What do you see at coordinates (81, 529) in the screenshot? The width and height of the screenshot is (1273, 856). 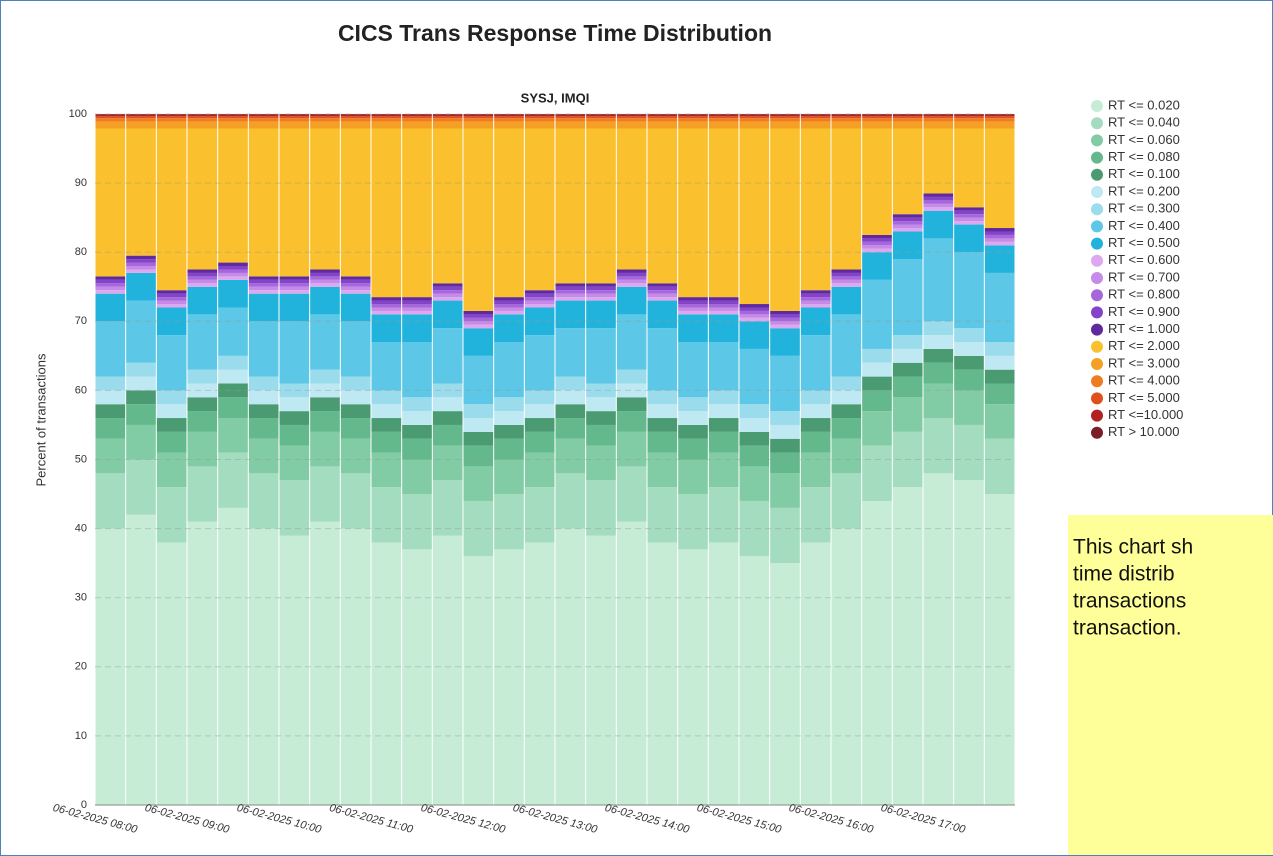 I see `y-tick-label: 40` at bounding box center [81, 529].